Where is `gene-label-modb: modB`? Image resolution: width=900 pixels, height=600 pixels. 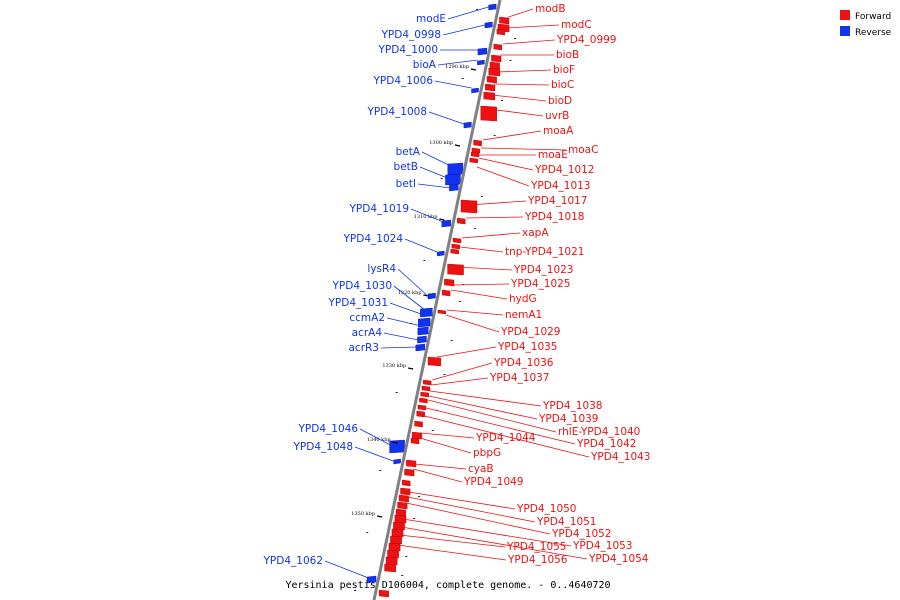 gene-label-modb: modB is located at coordinates (550, 9).